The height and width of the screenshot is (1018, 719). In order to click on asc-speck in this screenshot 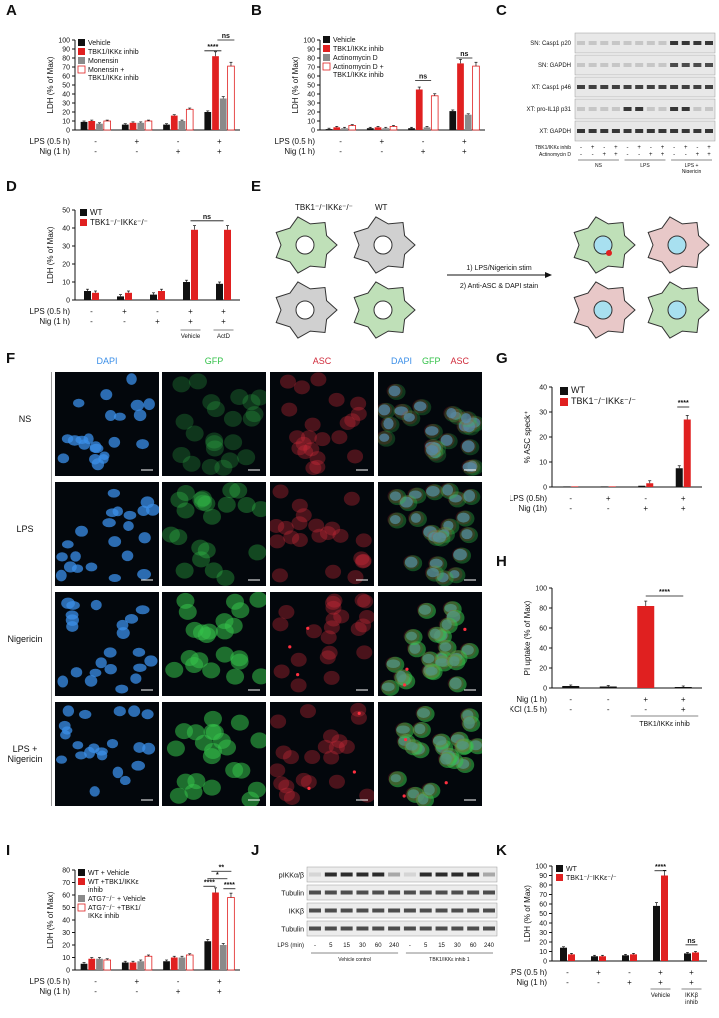, I will do `click(404, 796)`.